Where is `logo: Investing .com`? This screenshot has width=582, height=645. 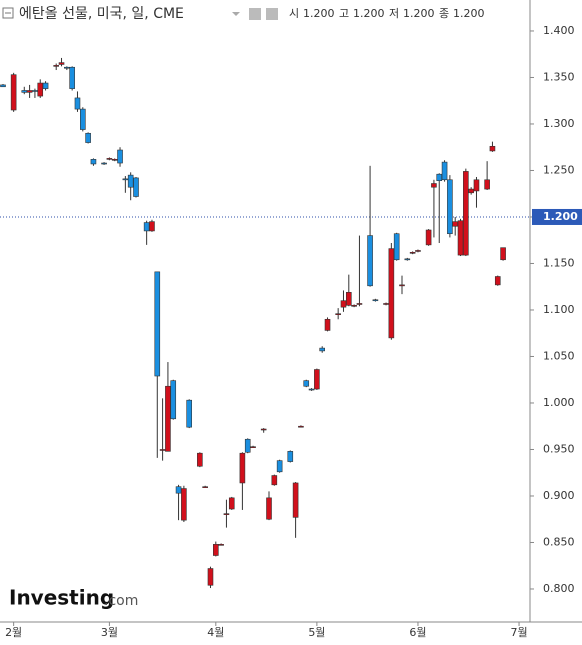
logo: Investing .com is located at coordinates (73, 598).